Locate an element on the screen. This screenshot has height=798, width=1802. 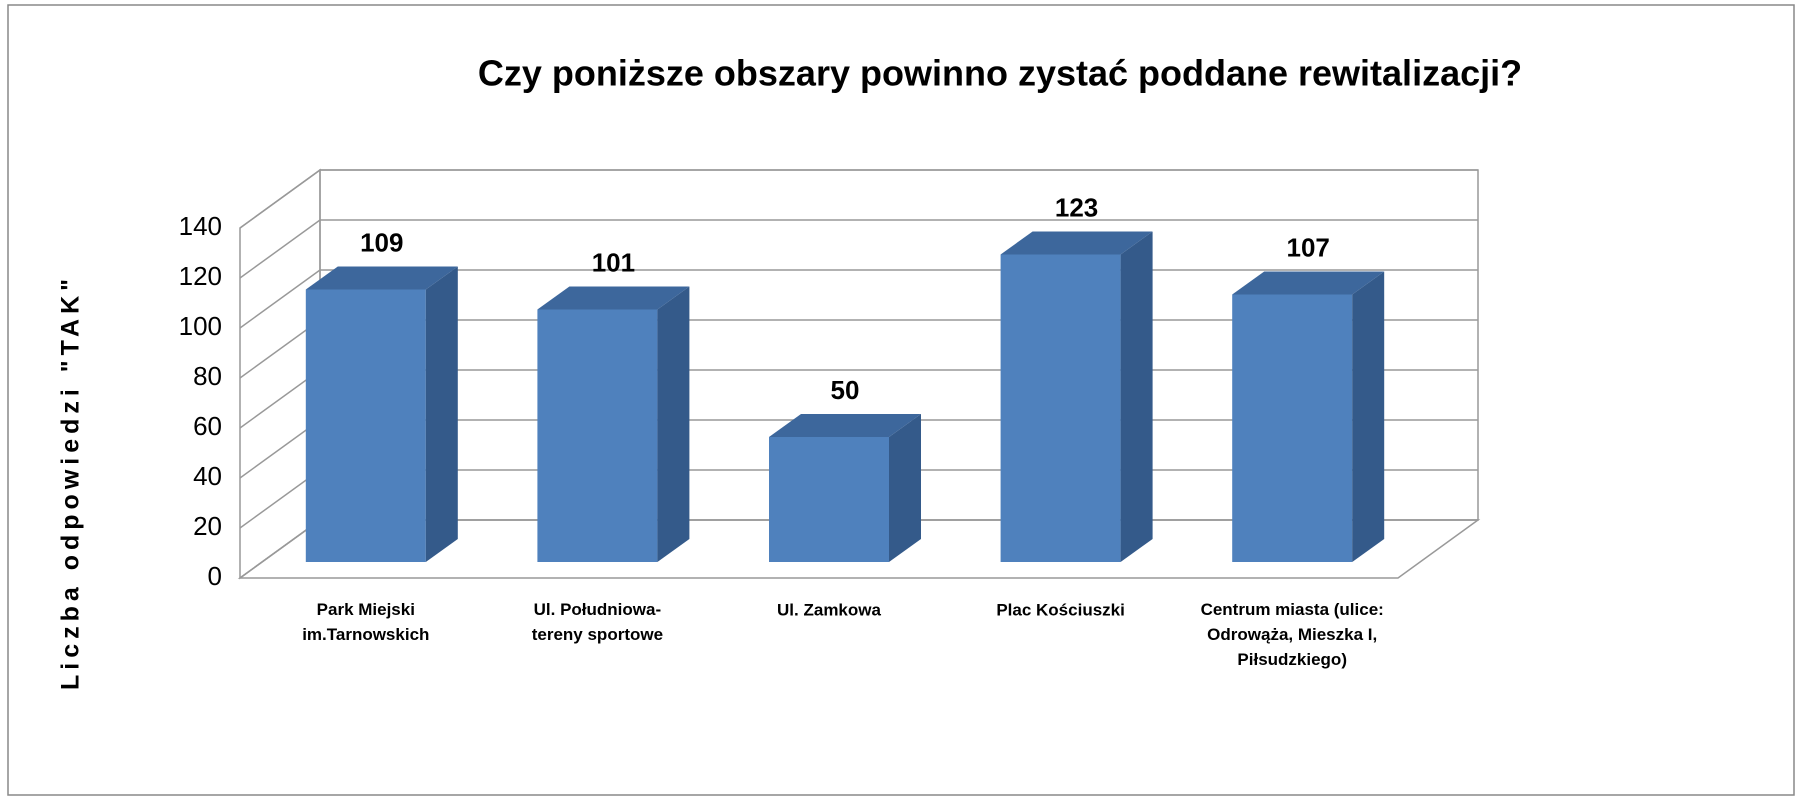
x-tick-label: Ul. Zamkowa is located at coordinates (829, 609).